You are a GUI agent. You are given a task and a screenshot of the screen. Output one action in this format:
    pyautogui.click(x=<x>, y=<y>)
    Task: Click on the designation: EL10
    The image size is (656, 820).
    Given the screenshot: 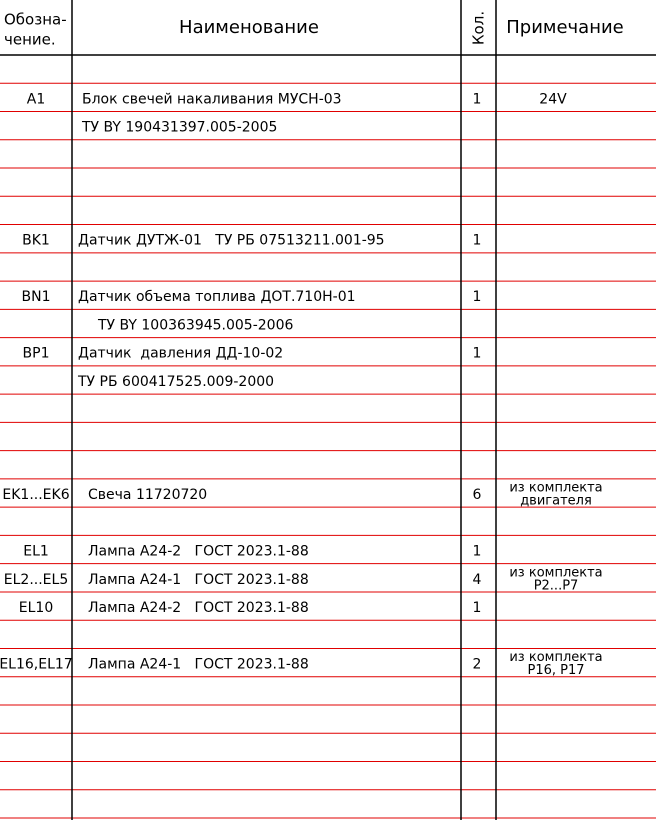 What is the action you would take?
    pyautogui.click(x=36, y=608)
    